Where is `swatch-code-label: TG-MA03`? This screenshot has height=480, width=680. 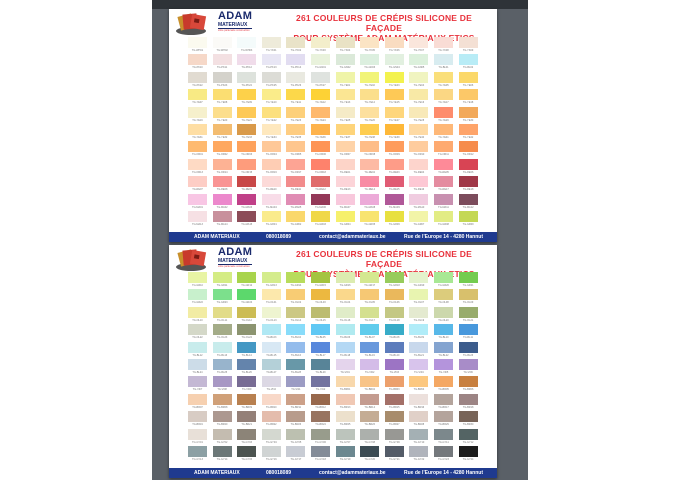 swatch-code-label: TG-MA03 is located at coordinates (247, 207).